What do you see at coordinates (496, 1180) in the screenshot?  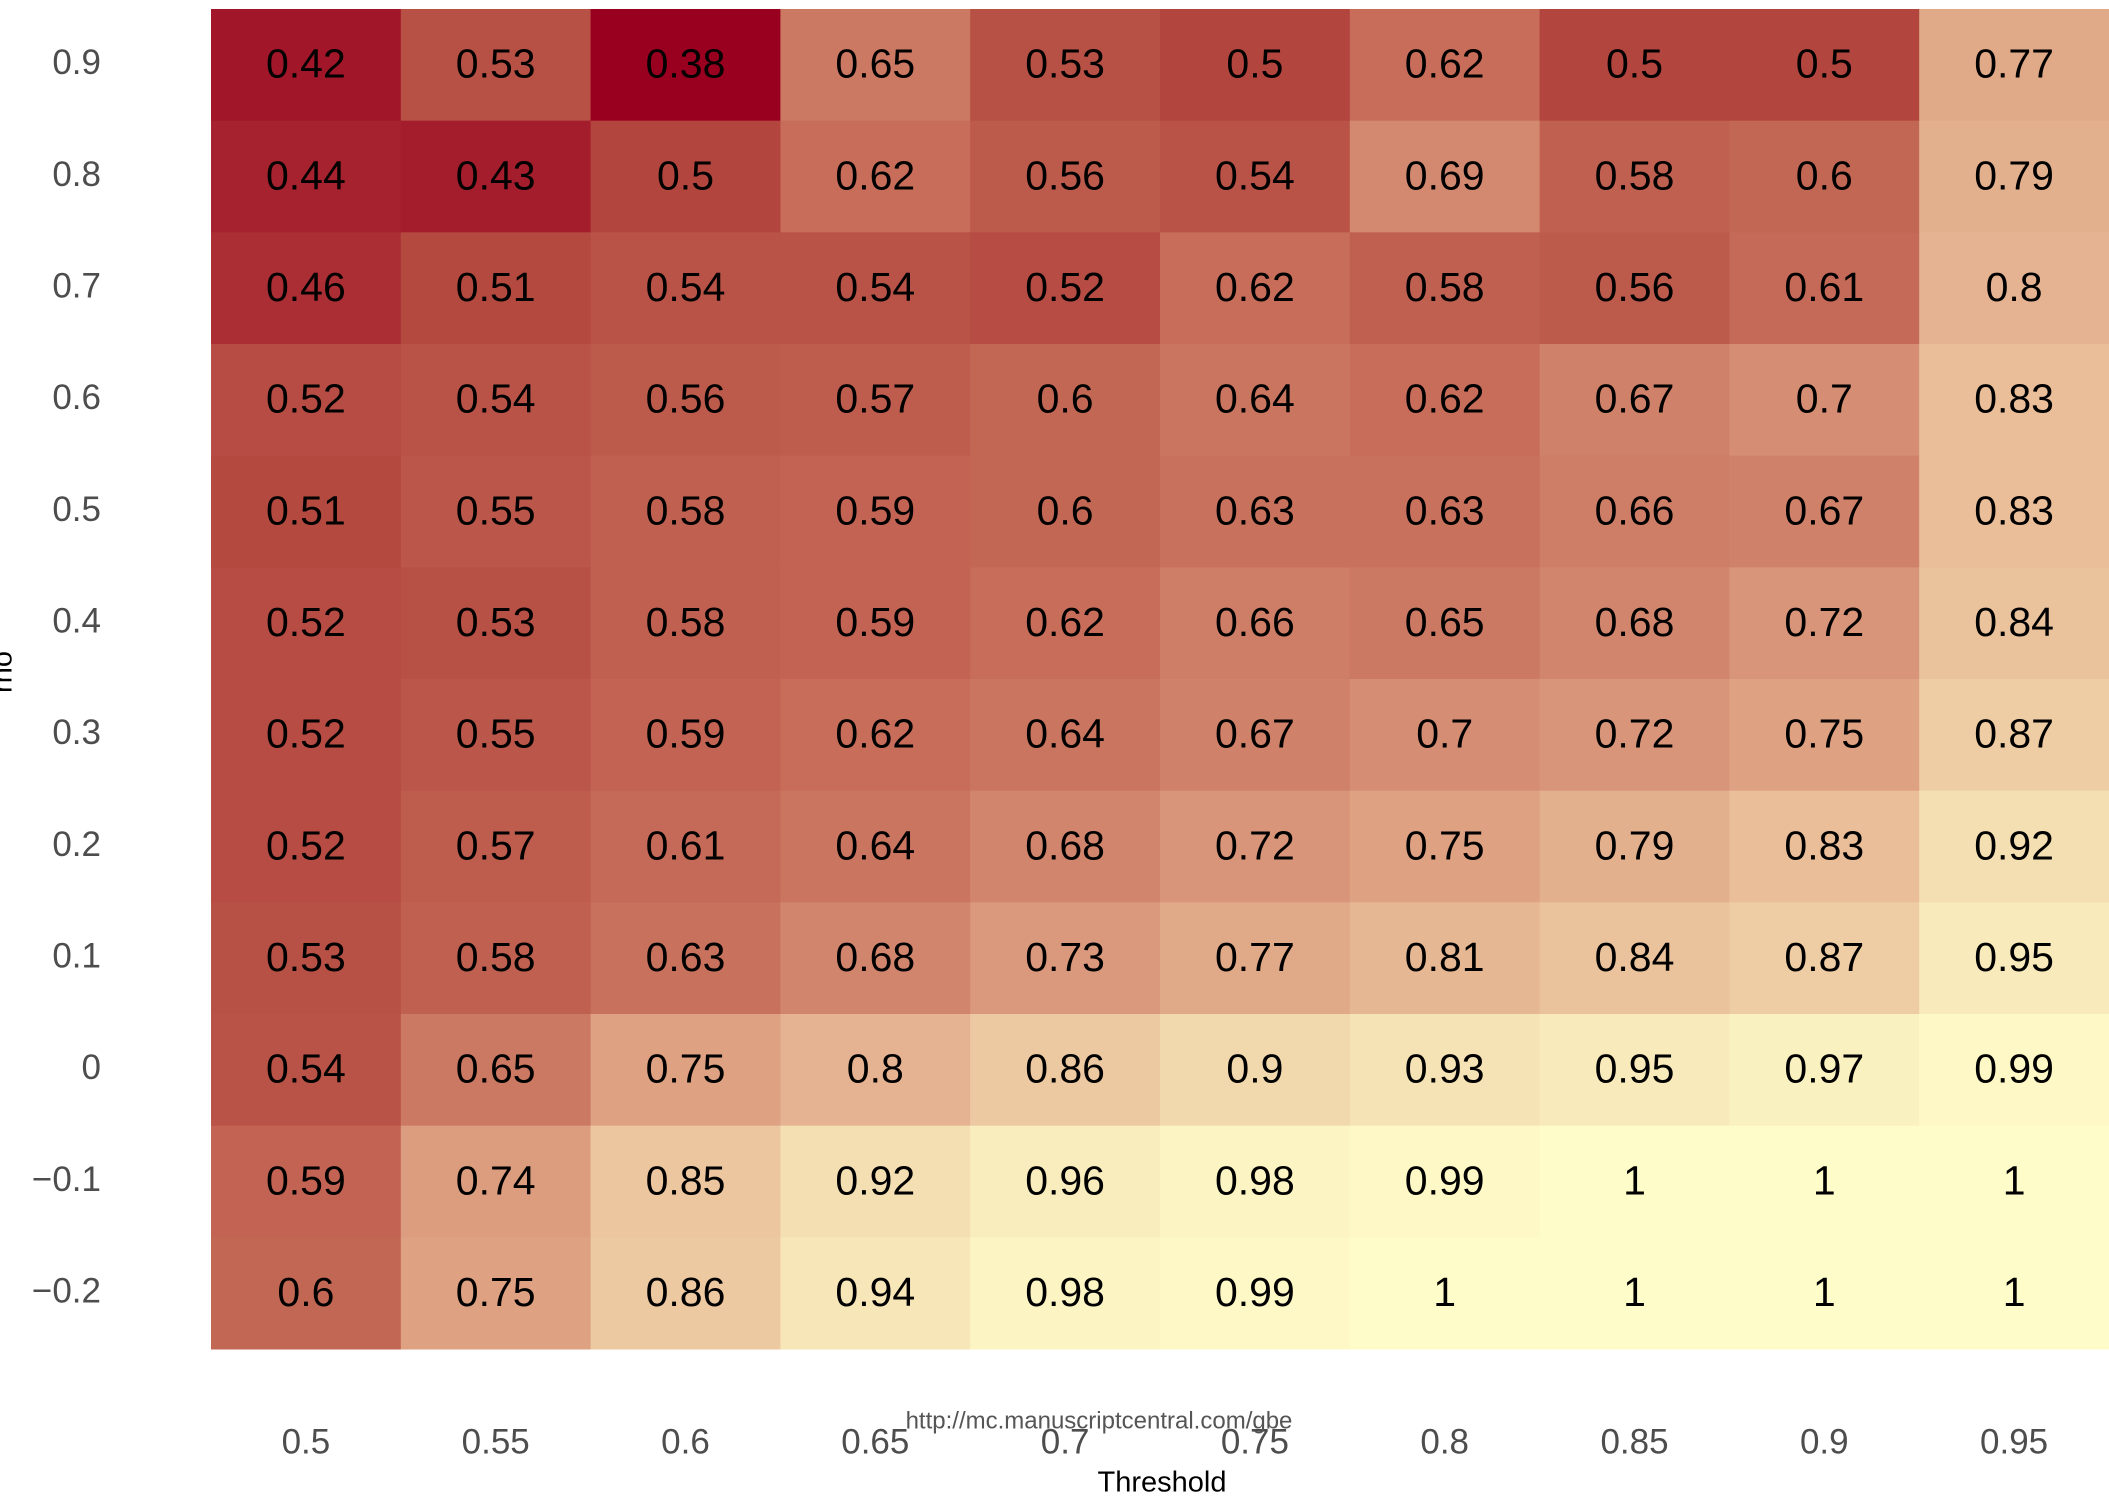 I see `cell-label: 0.74` at bounding box center [496, 1180].